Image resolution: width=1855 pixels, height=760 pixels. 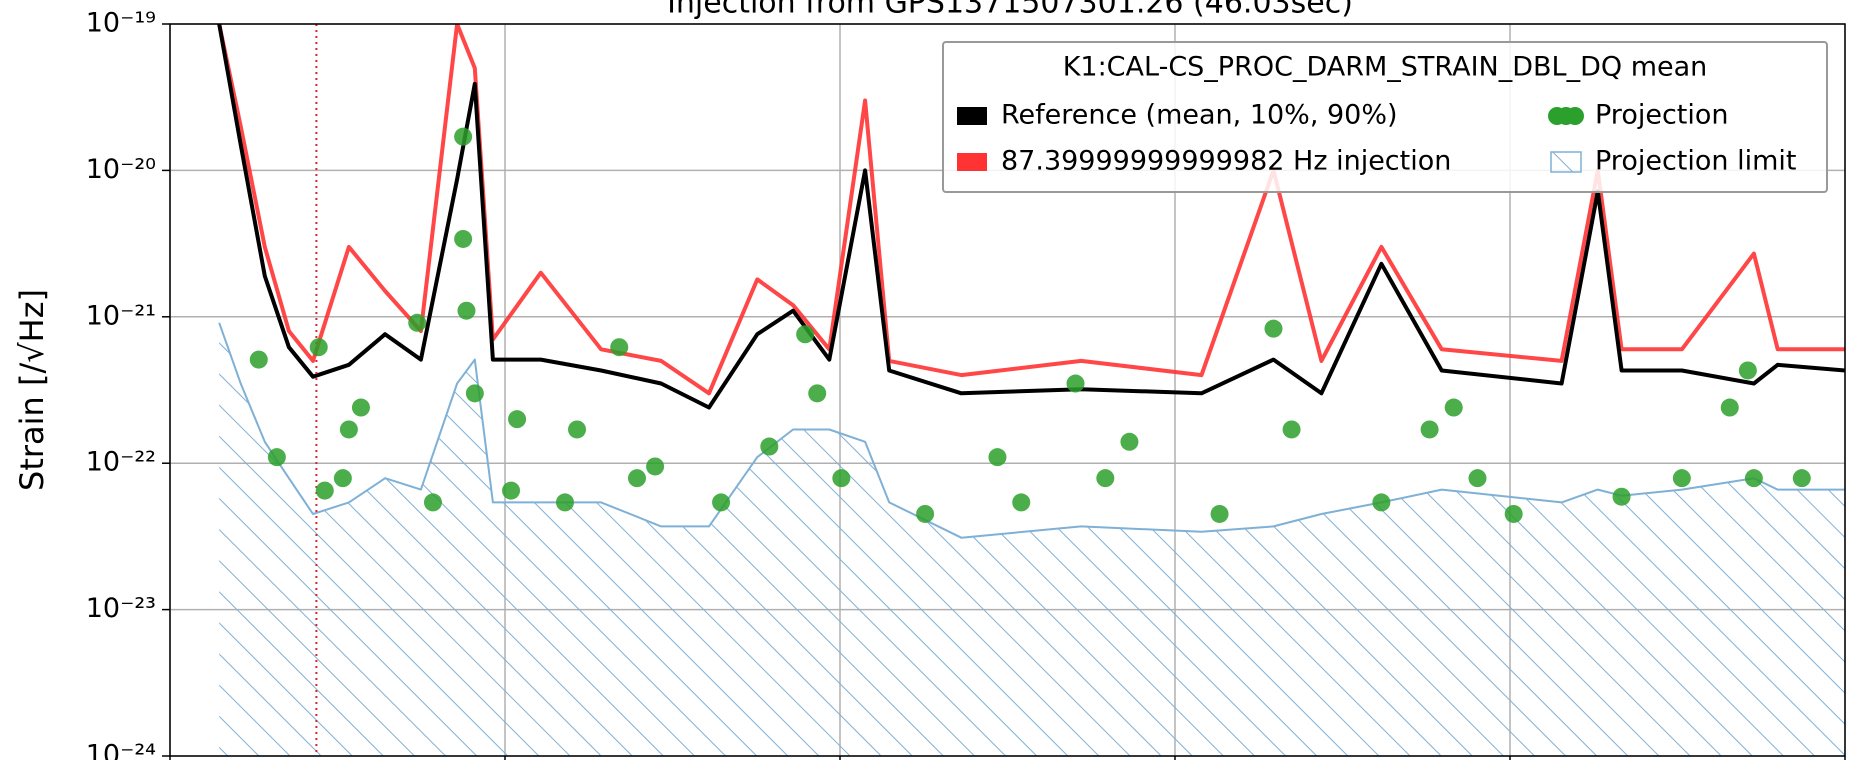 I want to click on legend-label: Projection limit, so click(x=1696, y=161).